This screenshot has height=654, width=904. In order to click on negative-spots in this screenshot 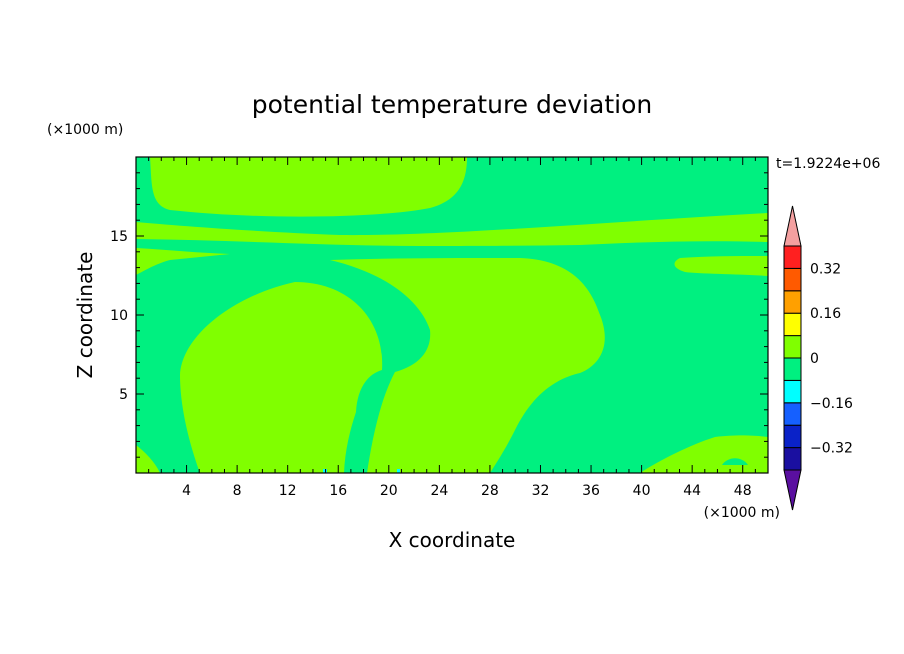, I will do `click(735, 461)`.